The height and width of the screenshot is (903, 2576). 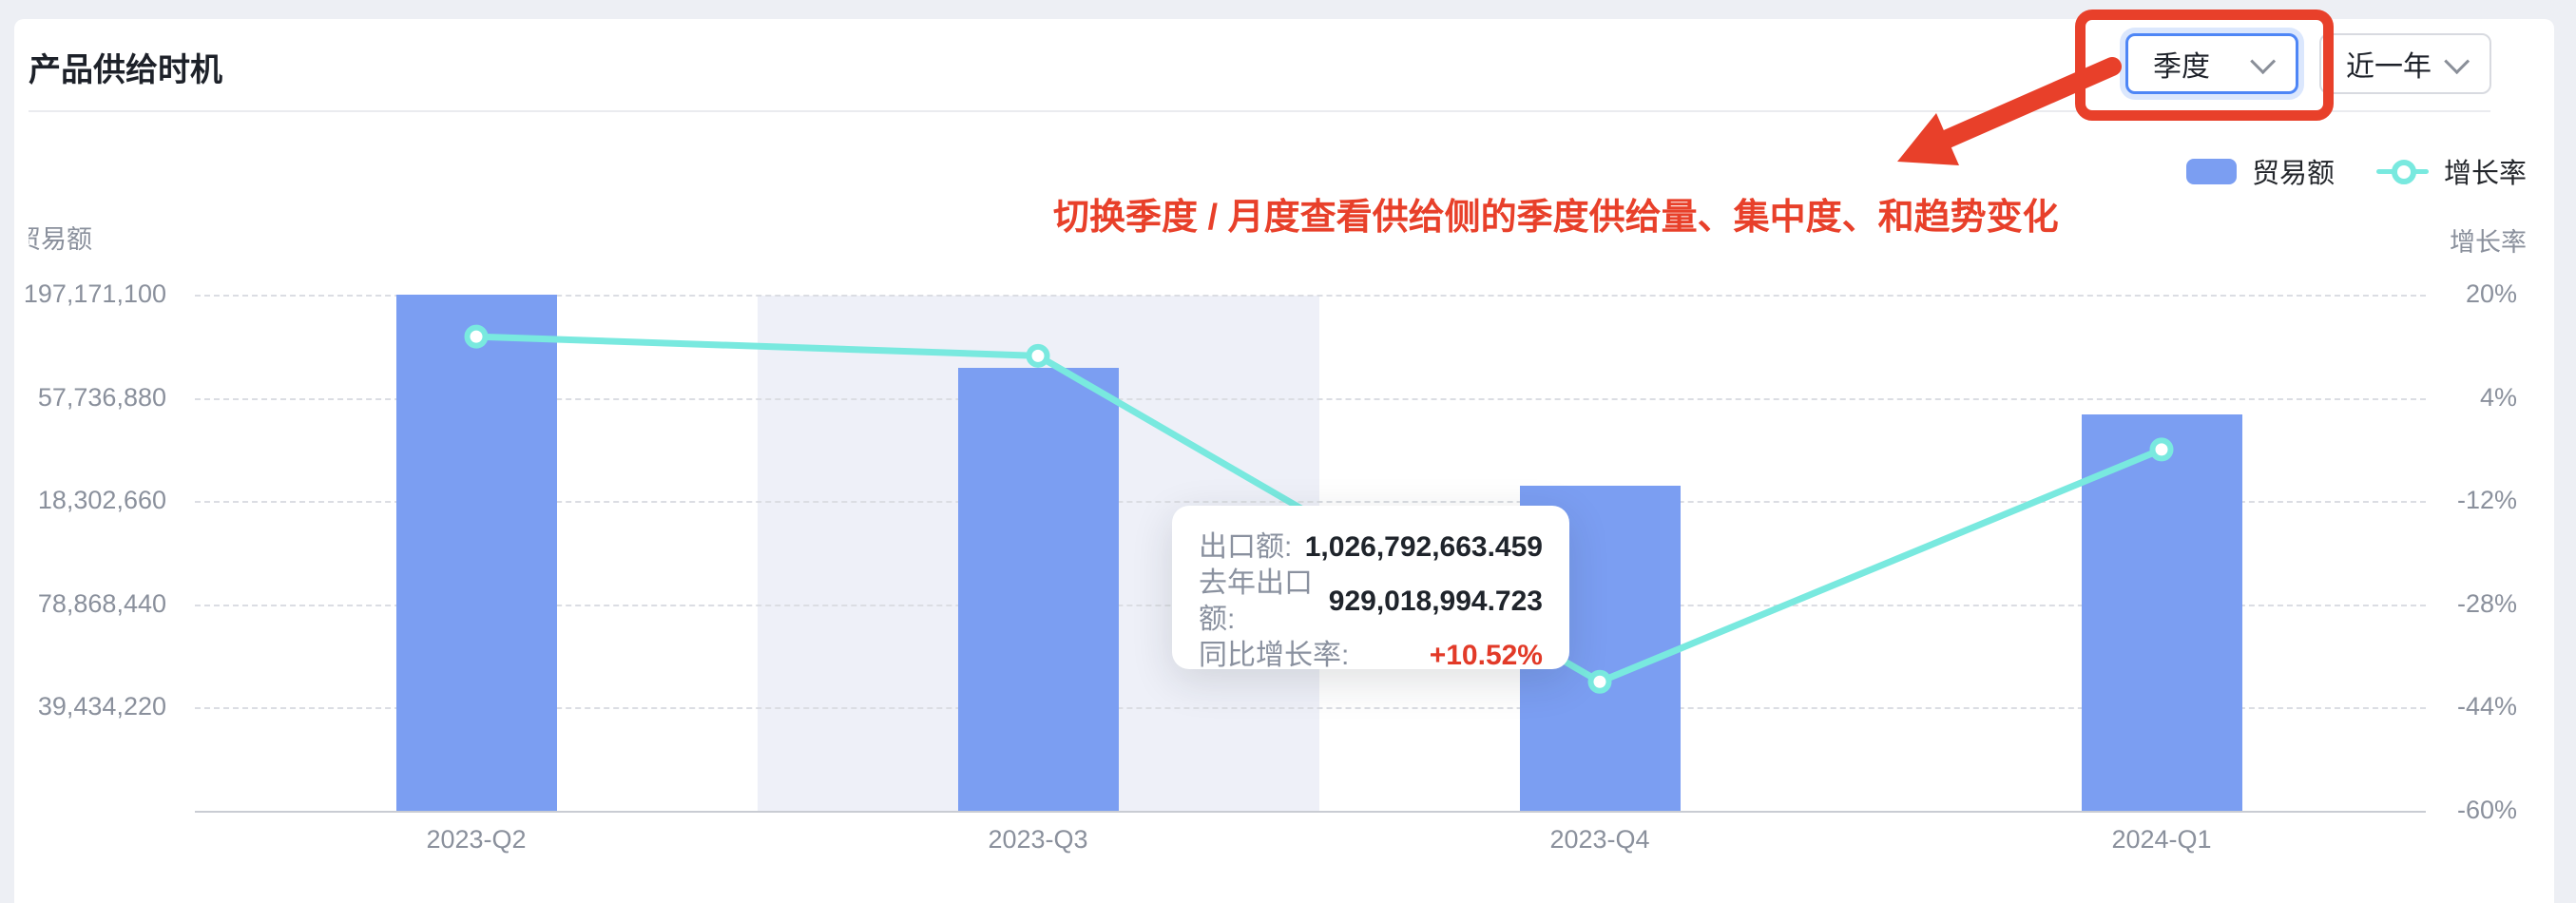 I want to click on right-axis-title: 增长率, so click(x=2488, y=242).